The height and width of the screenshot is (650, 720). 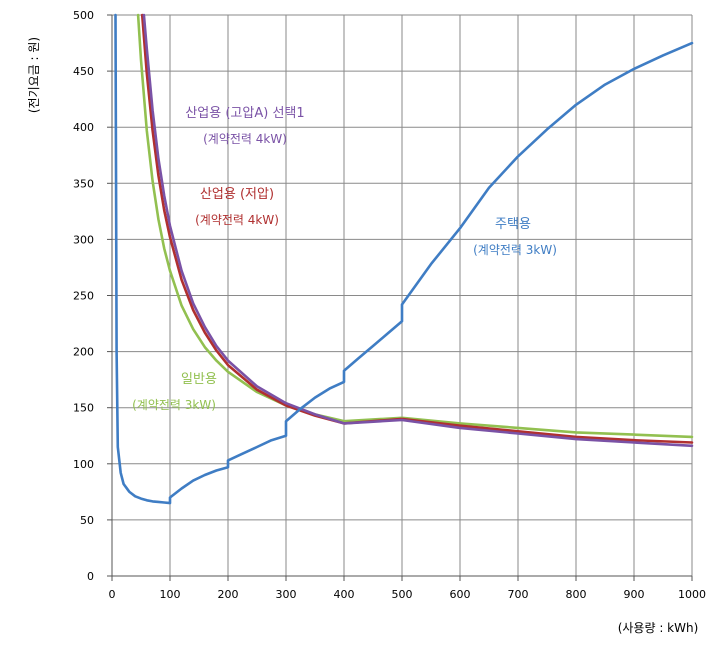 What do you see at coordinates (244, 113) in the screenshot?
I see `series-name-label: 산업용 (고압A) 선택1` at bounding box center [244, 113].